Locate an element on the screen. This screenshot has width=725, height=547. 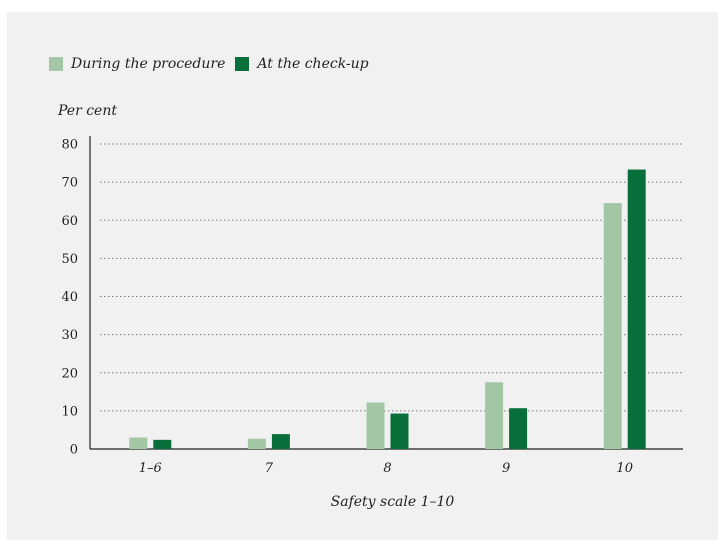
legend-label-during: During the procedure is located at coordinates (148, 64).